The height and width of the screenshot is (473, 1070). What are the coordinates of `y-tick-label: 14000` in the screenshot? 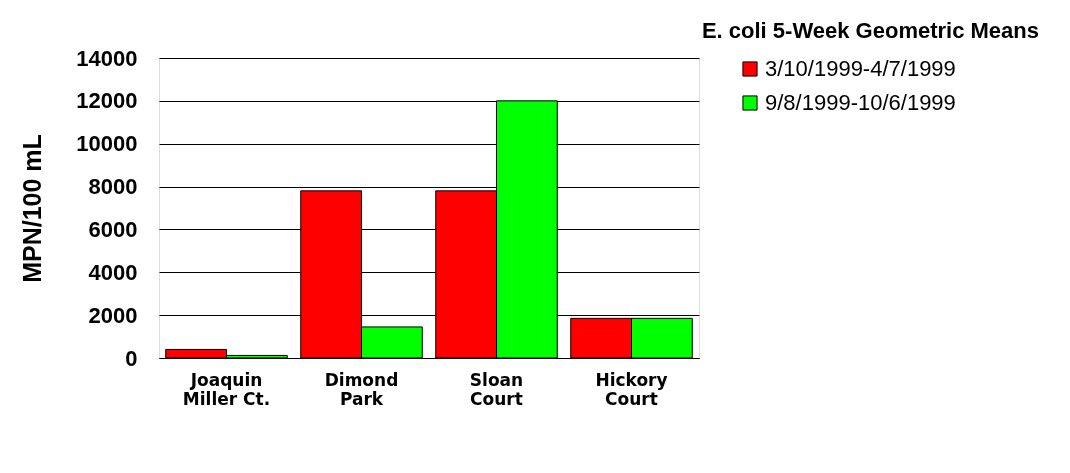 It's located at (107, 58).